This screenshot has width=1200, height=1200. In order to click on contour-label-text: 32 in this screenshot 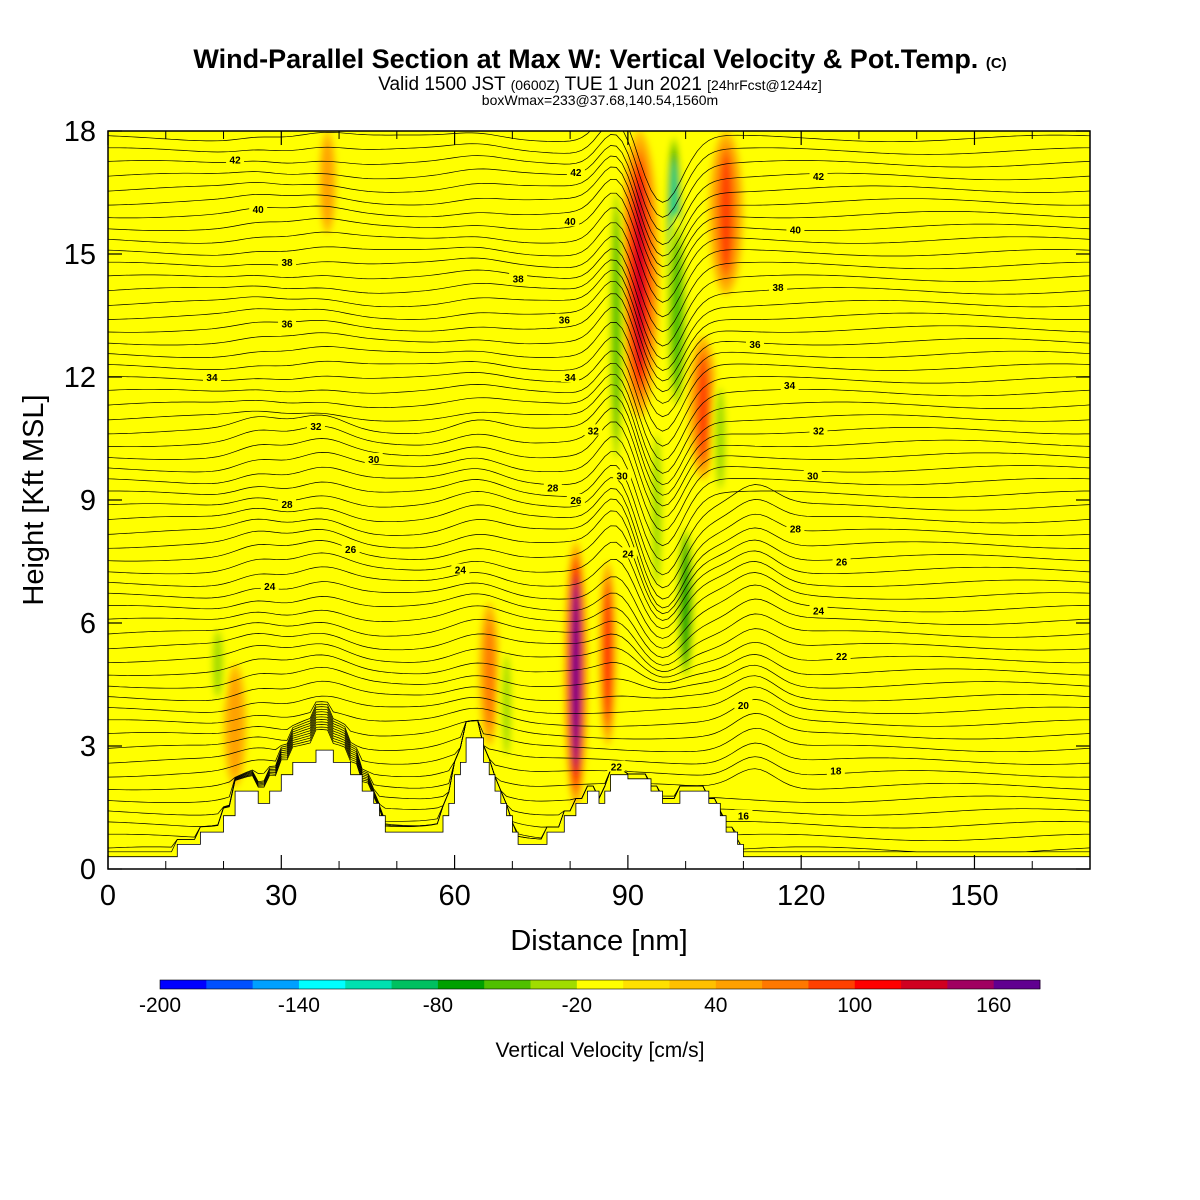, I will do `click(316, 427)`.